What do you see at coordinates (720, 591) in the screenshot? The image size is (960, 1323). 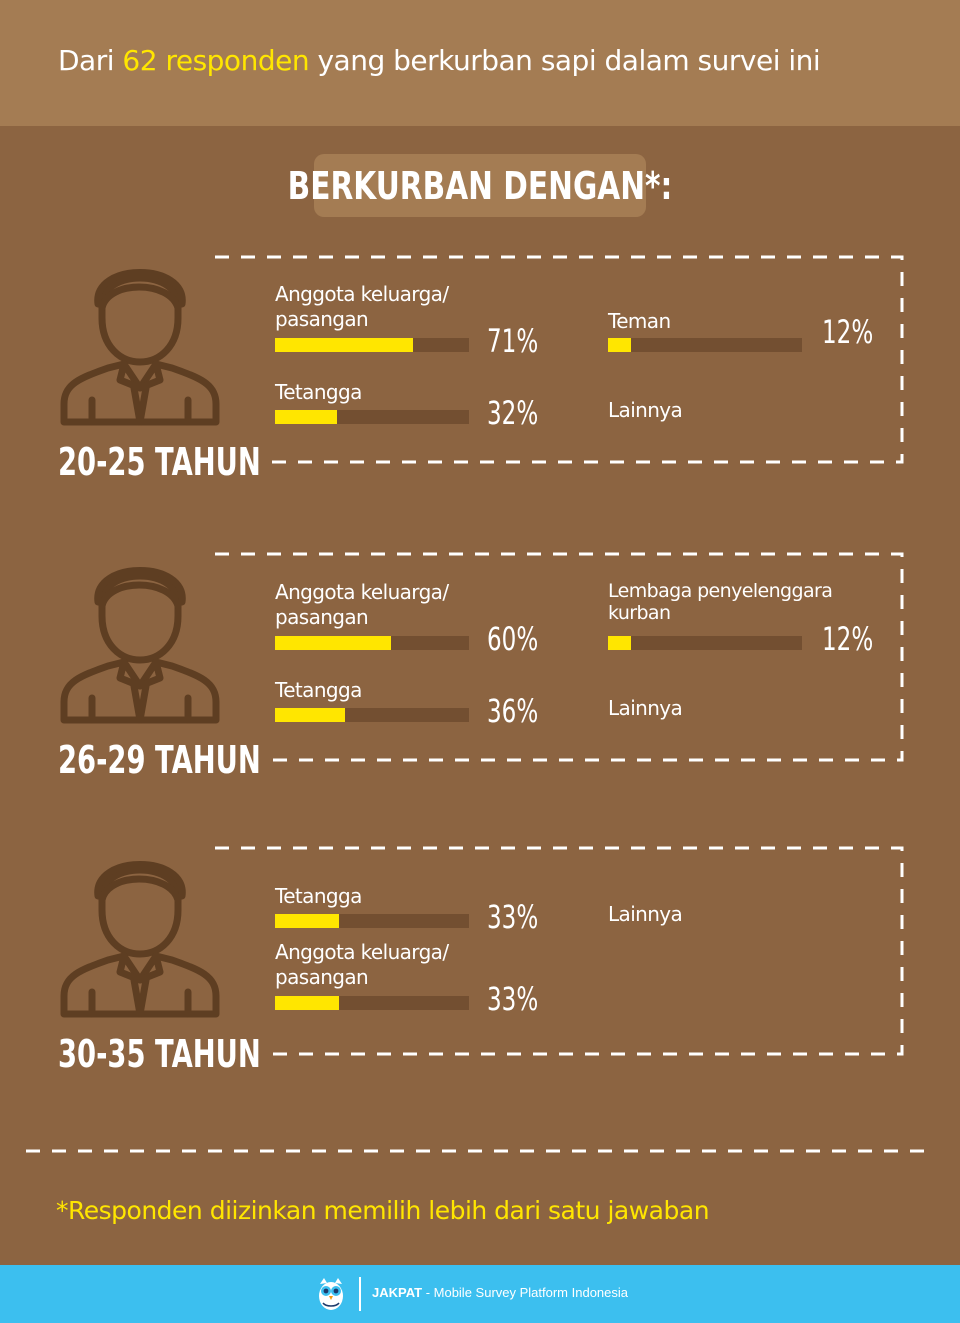 I see `answer-label: Lembaga penyelenggara` at bounding box center [720, 591].